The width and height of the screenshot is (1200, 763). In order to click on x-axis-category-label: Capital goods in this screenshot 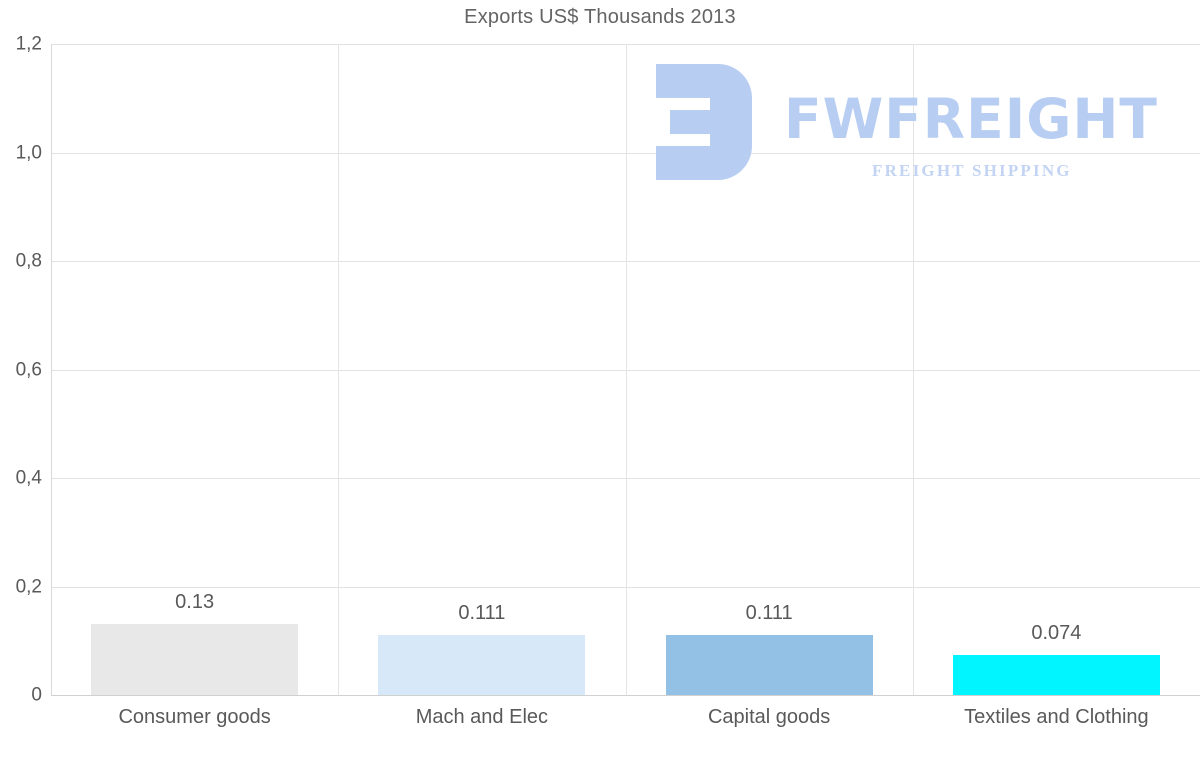, I will do `click(769, 717)`.